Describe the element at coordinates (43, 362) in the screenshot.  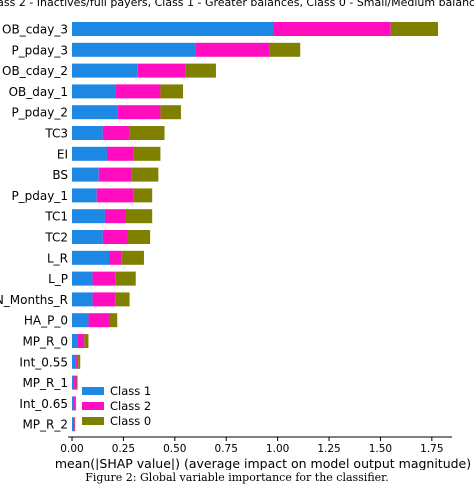
I see `category-label: Int_0.55` at that location.